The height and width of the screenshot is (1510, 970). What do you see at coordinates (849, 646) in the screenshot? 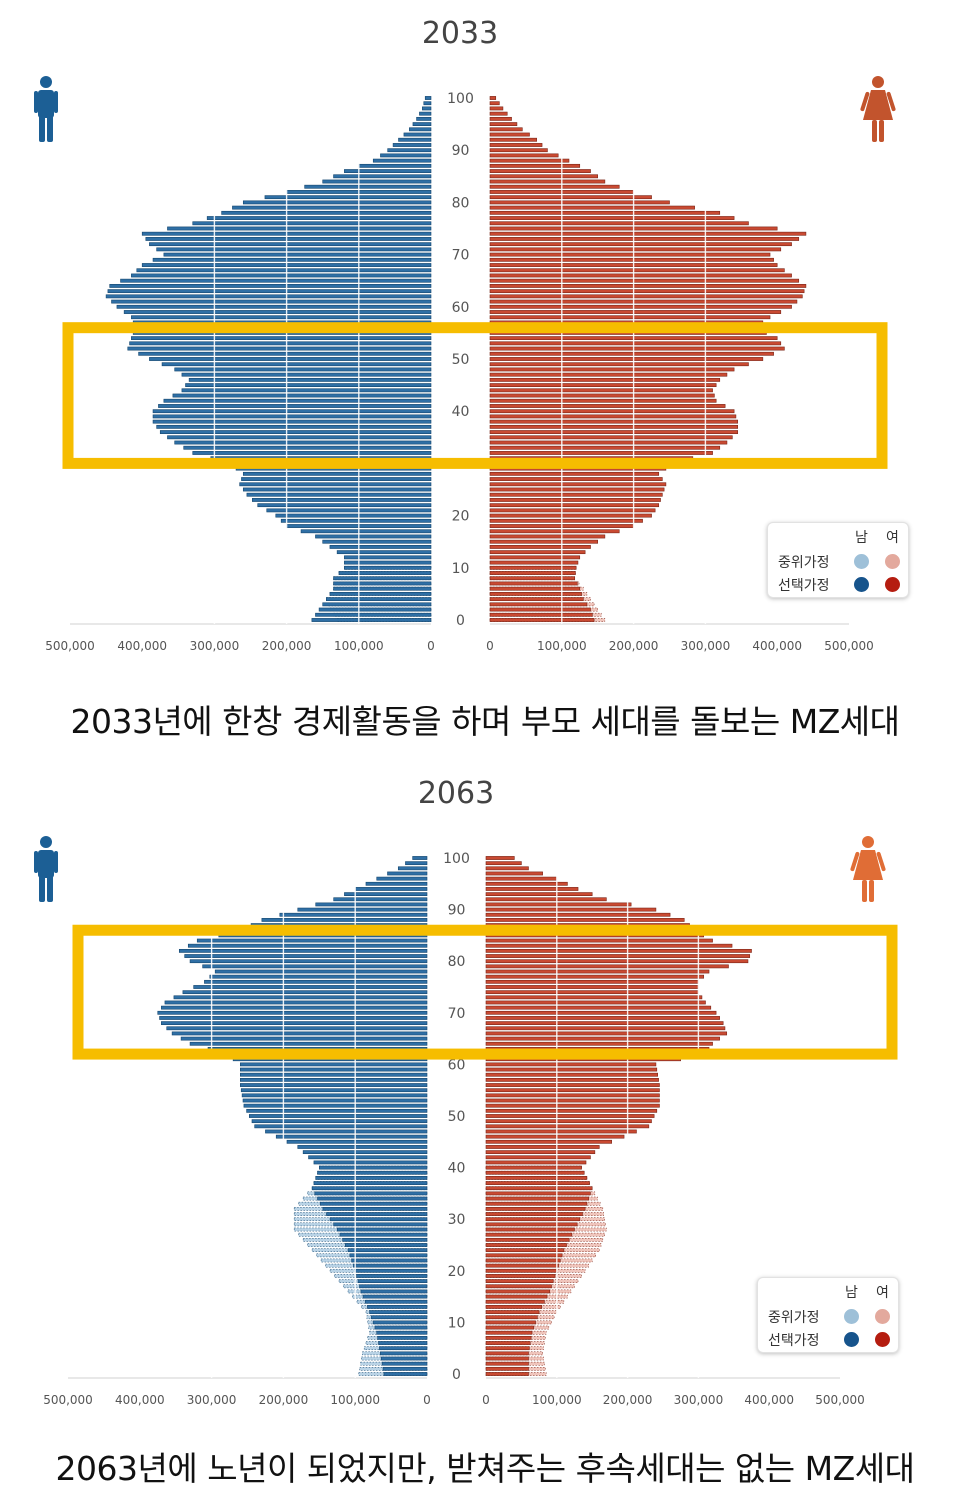
I see `female-x-tick-label: 500,000` at bounding box center [849, 646].